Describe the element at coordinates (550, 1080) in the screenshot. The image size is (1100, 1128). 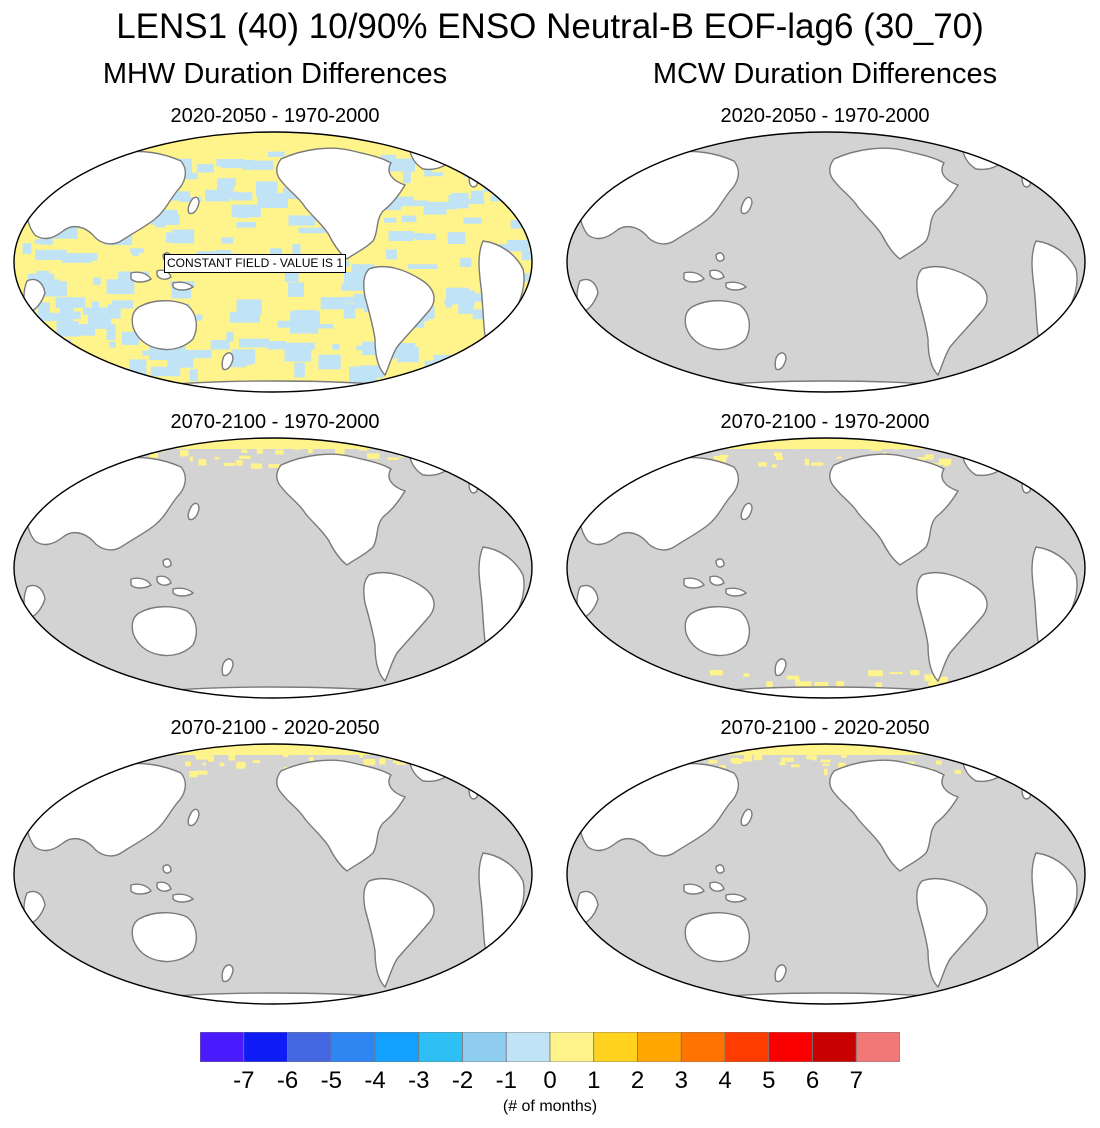
I see `colorbar-tick-label: 0` at that location.